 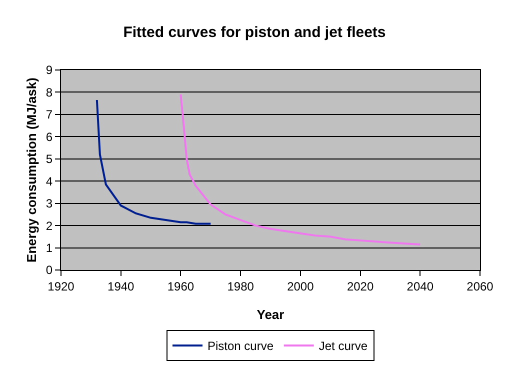 I want to click on y-tick-label: 0, so click(x=49, y=270).